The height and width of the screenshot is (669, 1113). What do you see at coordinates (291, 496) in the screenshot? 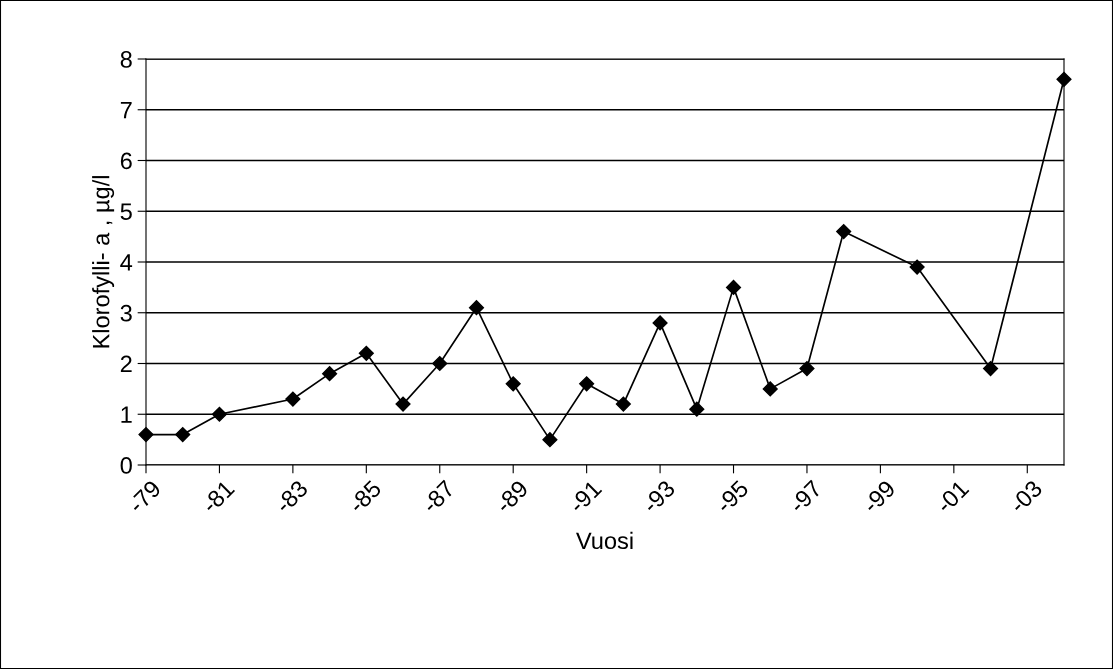
I see `x-tick-label: -83` at bounding box center [291, 496].